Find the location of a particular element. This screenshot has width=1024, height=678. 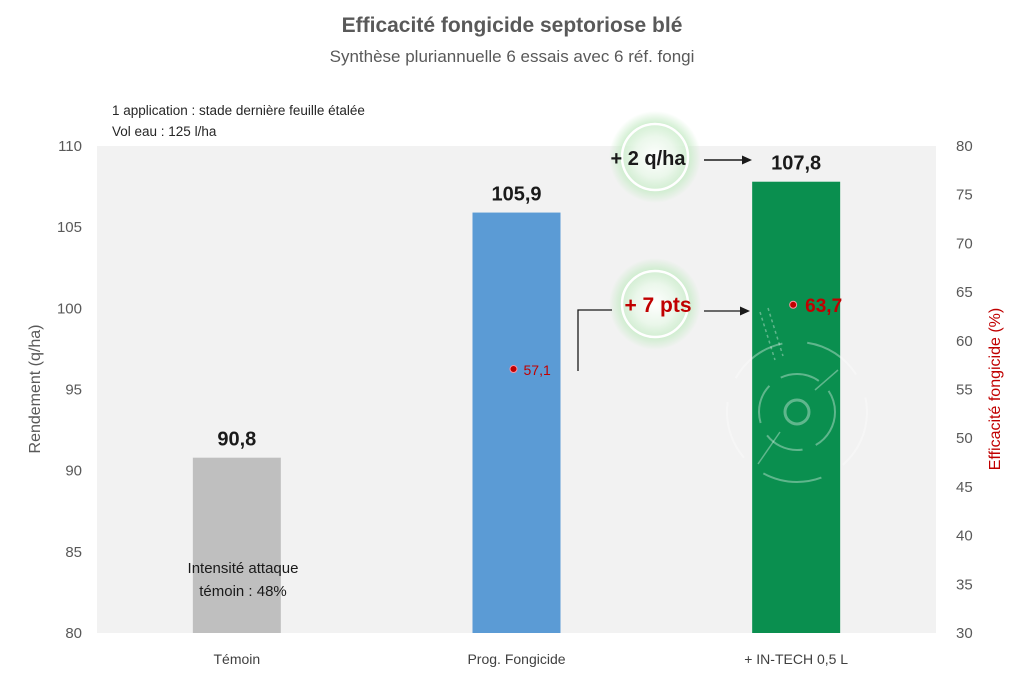

y-axis-right: 30 35 40 45 50 55 60 65 70 75 80 is located at coordinates (964, 390).